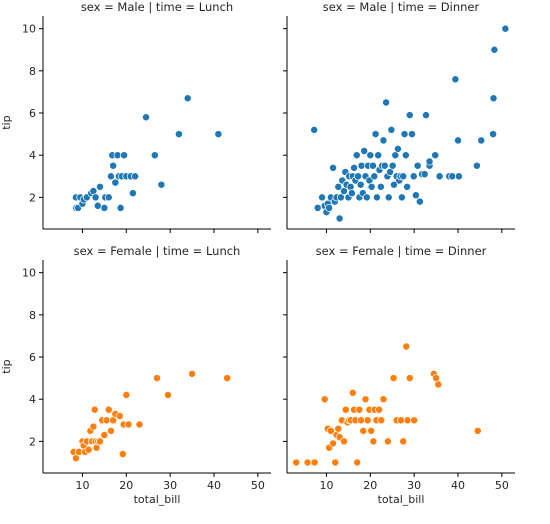 The height and width of the screenshot is (524, 550). Describe the element at coordinates (157, 499) in the screenshot. I see `x-axis-label: total_bill` at that location.